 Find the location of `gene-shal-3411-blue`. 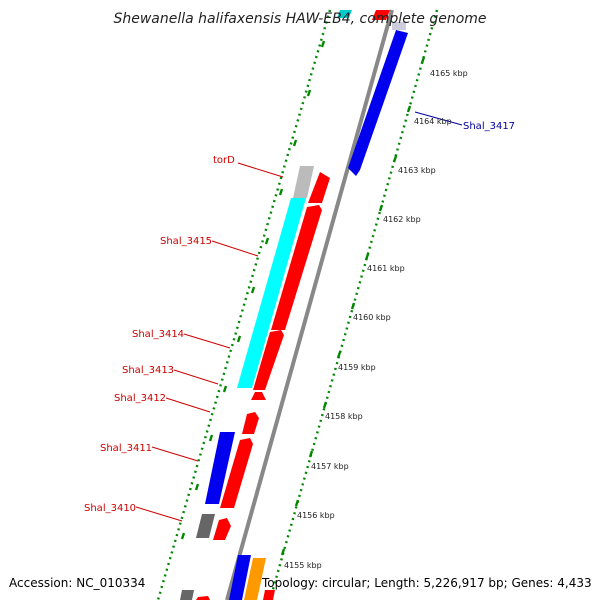

gene-shal-3411-blue is located at coordinates (220, 468).